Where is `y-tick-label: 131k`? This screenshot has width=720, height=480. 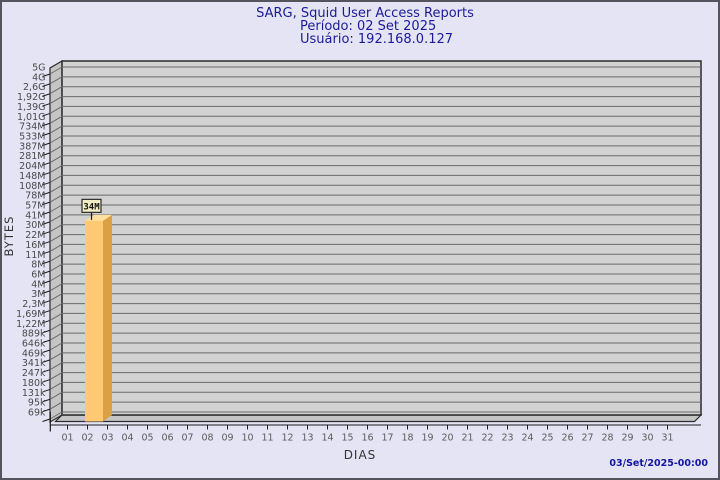
y-tick-label: 131k is located at coordinates (34, 393).